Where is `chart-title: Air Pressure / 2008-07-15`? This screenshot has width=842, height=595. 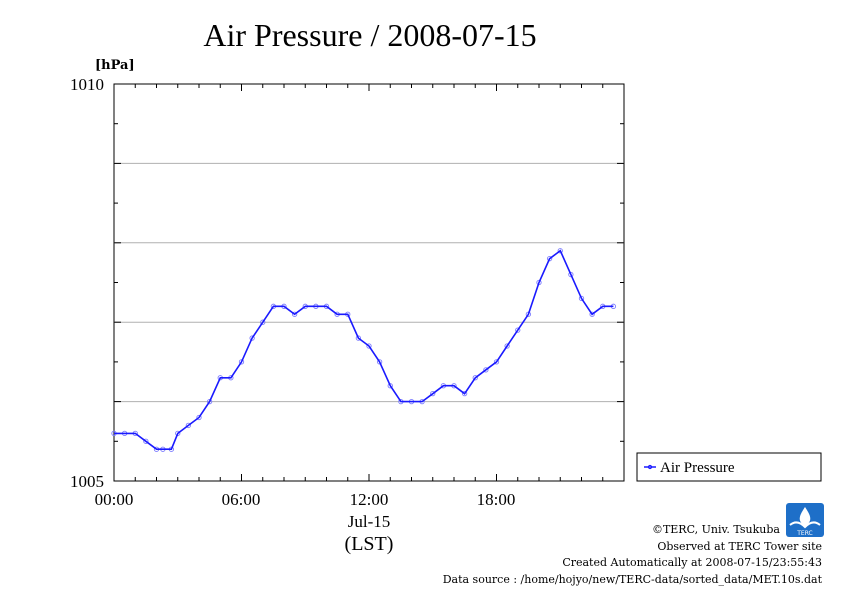
chart-title: Air Pressure / 2008-07-15 is located at coordinates (369, 35).